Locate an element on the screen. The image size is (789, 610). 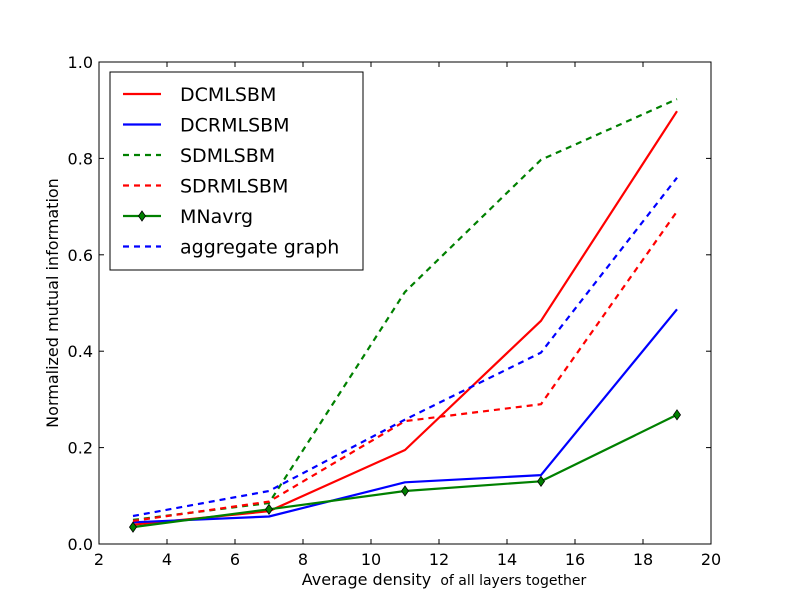
legend-item-sdmlsbm: SDMLSBM is located at coordinates (199, 156).